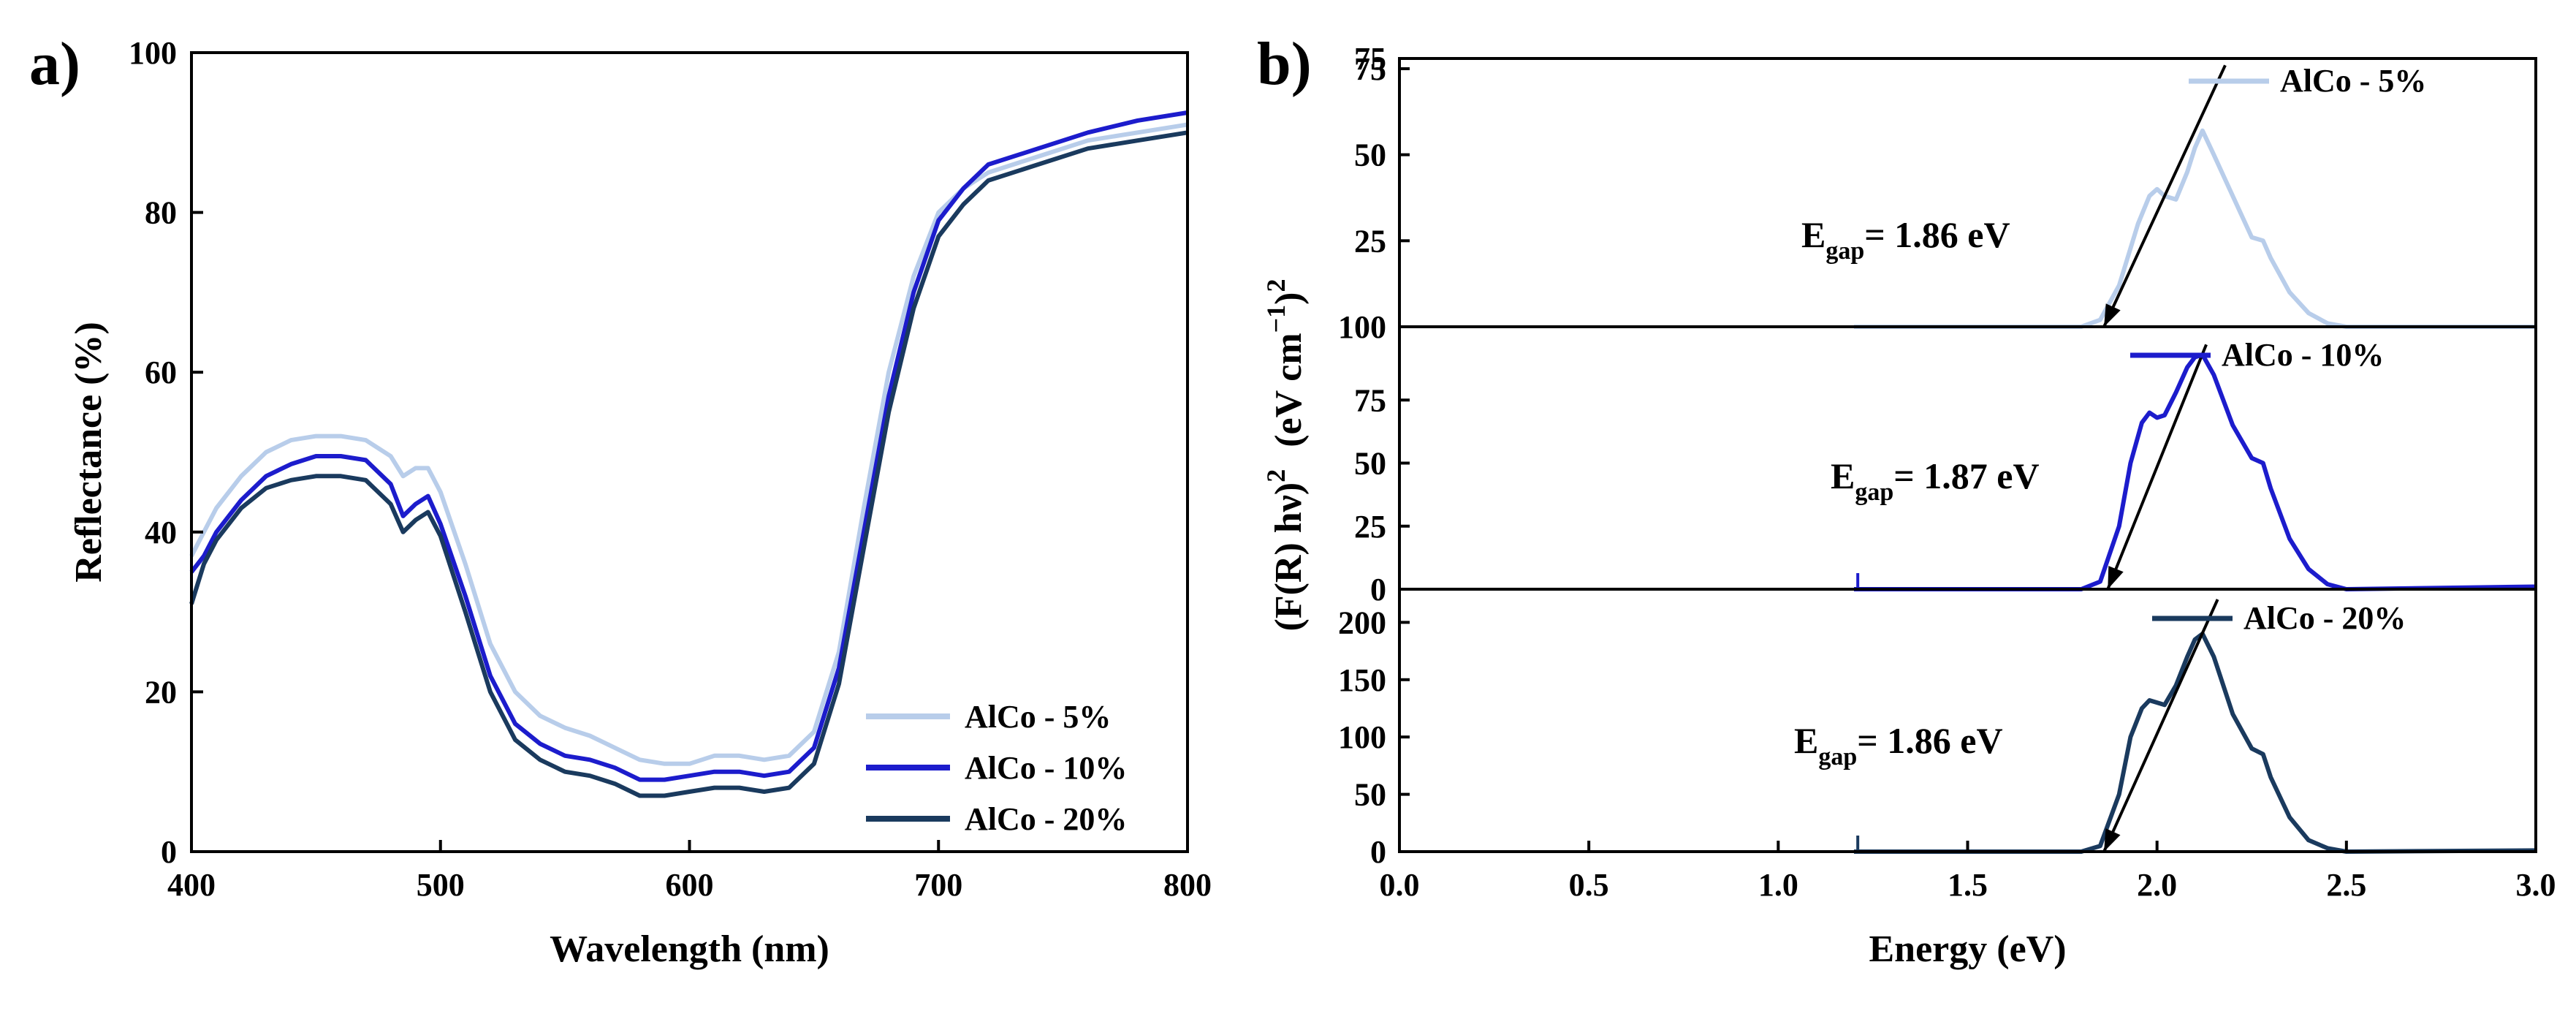  Describe the element at coordinates (1362, 327) in the screenshot. I see `panel-b-subplot-0-bottom-tick-label: 100` at that location.